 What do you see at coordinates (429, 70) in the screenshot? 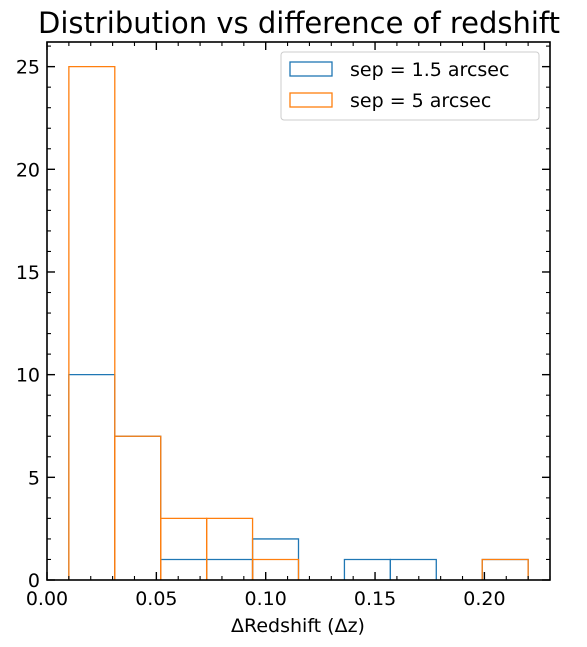
I see `legend-label: sep = 1.5 arcsec` at bounding box center [429, 70].